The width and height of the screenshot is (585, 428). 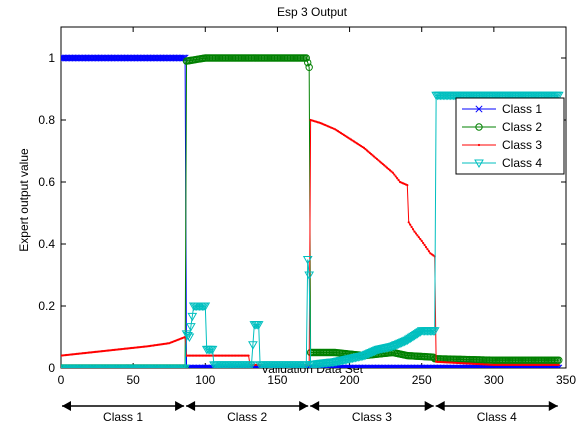 I want to click on y-tick-label: 0.2, so click(x=46, y=306).